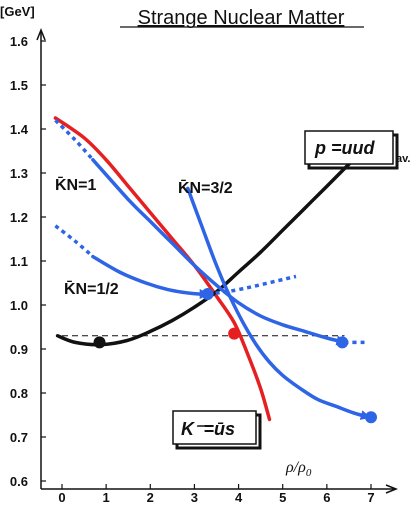 Image resolution: width=415 pixels, height=508 pixels. What do you see at coordinates (99, 342) in the screenshot?
I see `series-1-marker` at bounding box center [99, 342].